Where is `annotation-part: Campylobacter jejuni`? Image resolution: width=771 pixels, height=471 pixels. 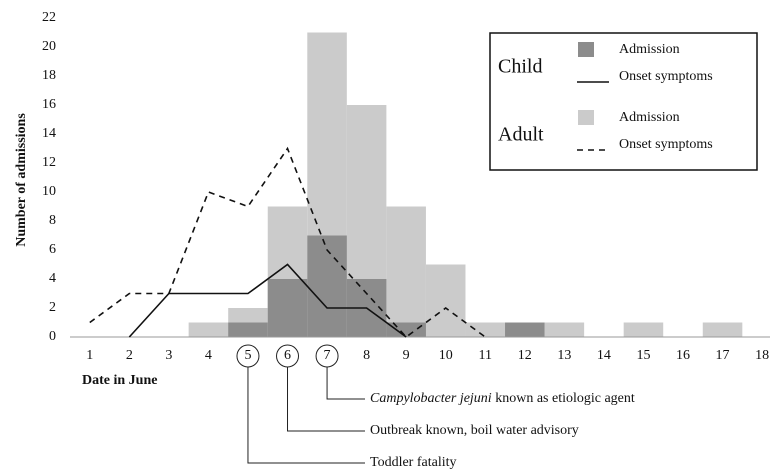
annotation-part: Campylobacter jejuni is located at coordinates (431, 398).